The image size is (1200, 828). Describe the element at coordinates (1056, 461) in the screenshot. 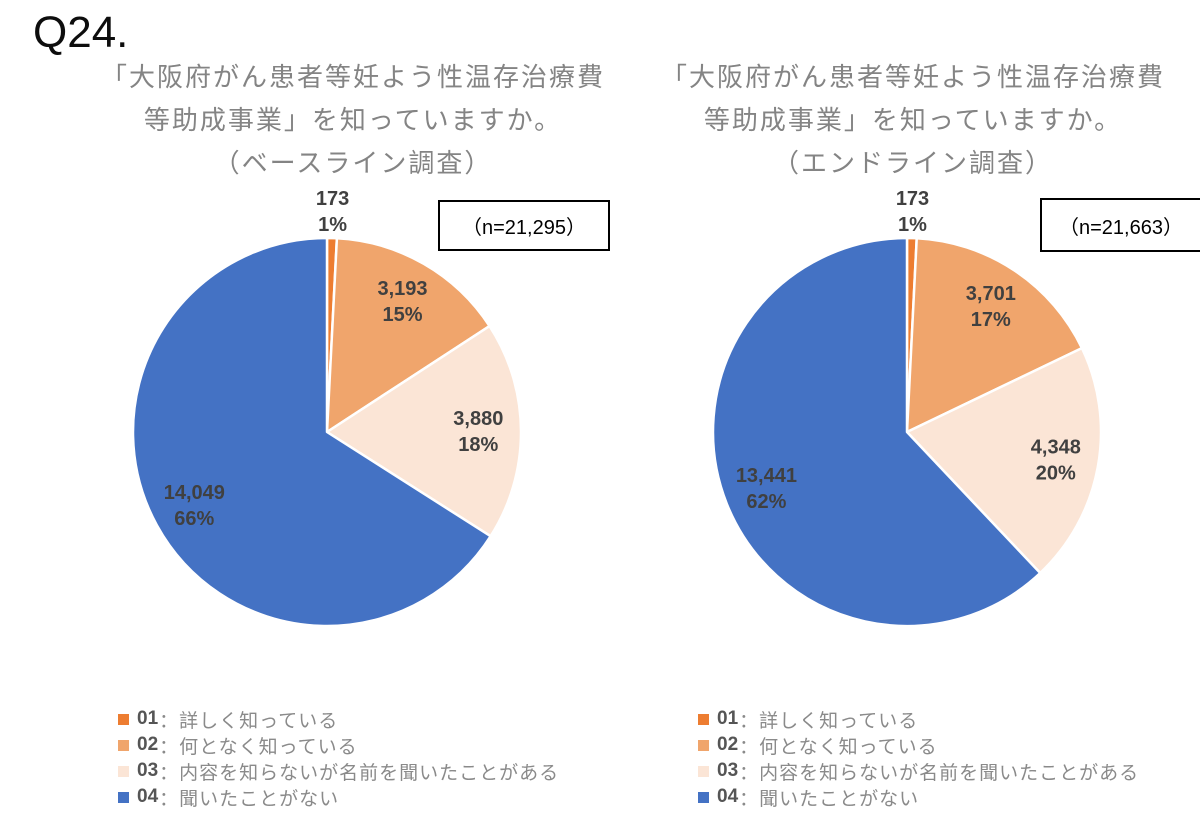

I see `slice-label-03: 4,348 20%` at that location.